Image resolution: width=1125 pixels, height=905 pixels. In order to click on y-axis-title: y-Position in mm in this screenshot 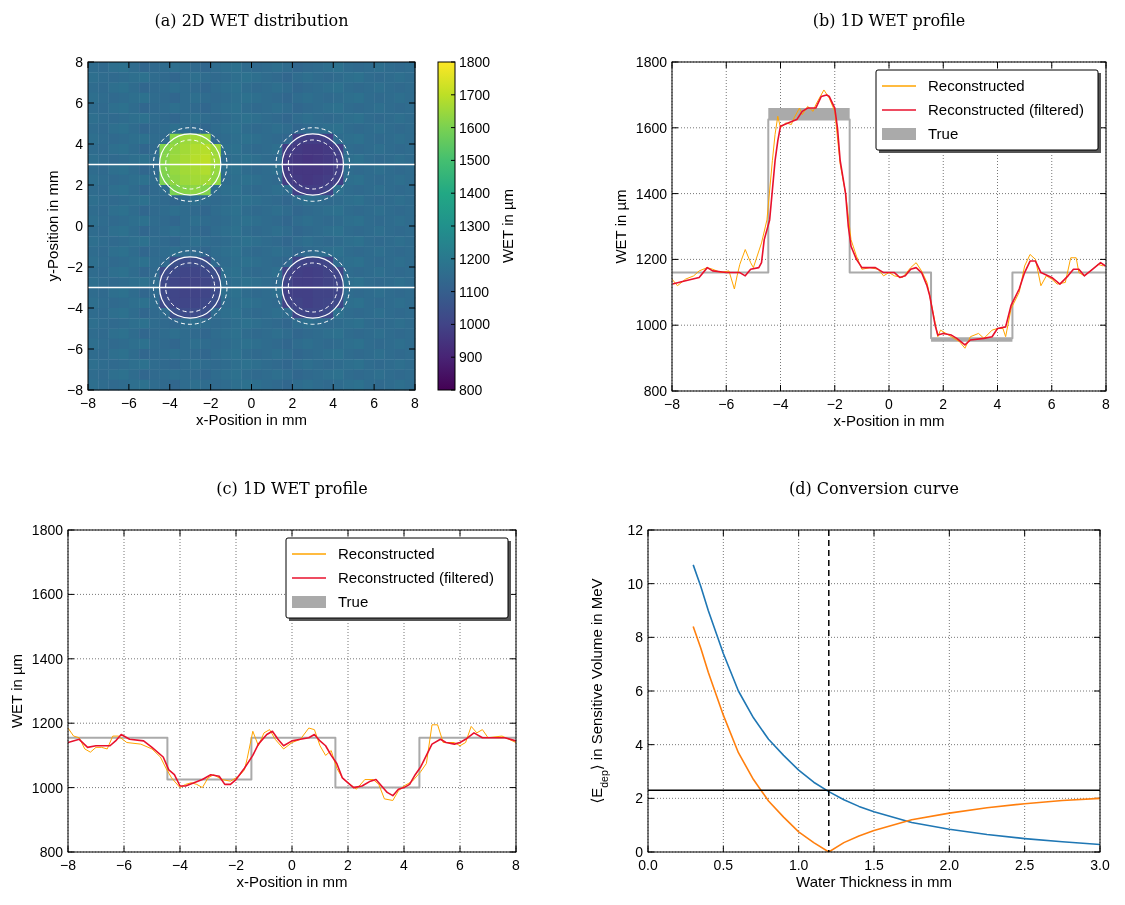, I will do `click(52, 226)`.